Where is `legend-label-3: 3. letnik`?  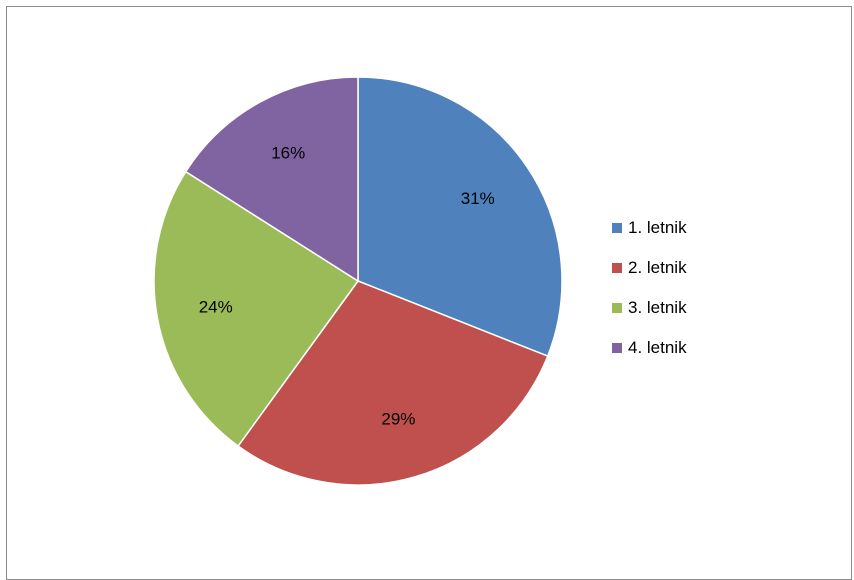 legend-label-3: 3. letnik is located at coordinates (657, 307).